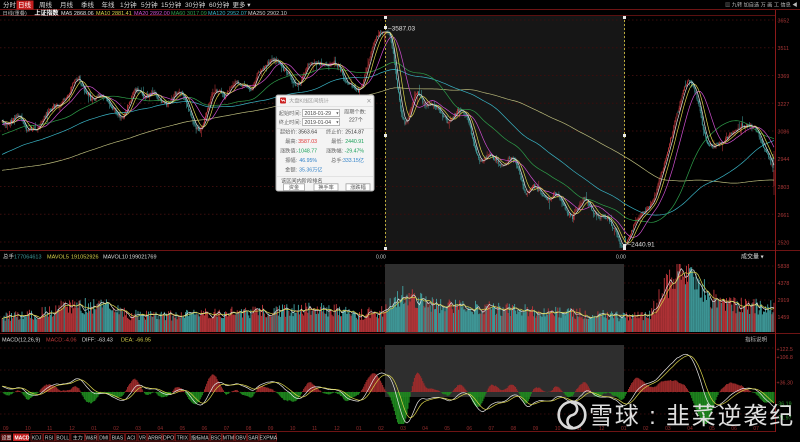 This screenshot has height=442, width=800. Describe the element at coordinates (291, 170) in the screenshot. I see `svg-text: 金额:` at that location.